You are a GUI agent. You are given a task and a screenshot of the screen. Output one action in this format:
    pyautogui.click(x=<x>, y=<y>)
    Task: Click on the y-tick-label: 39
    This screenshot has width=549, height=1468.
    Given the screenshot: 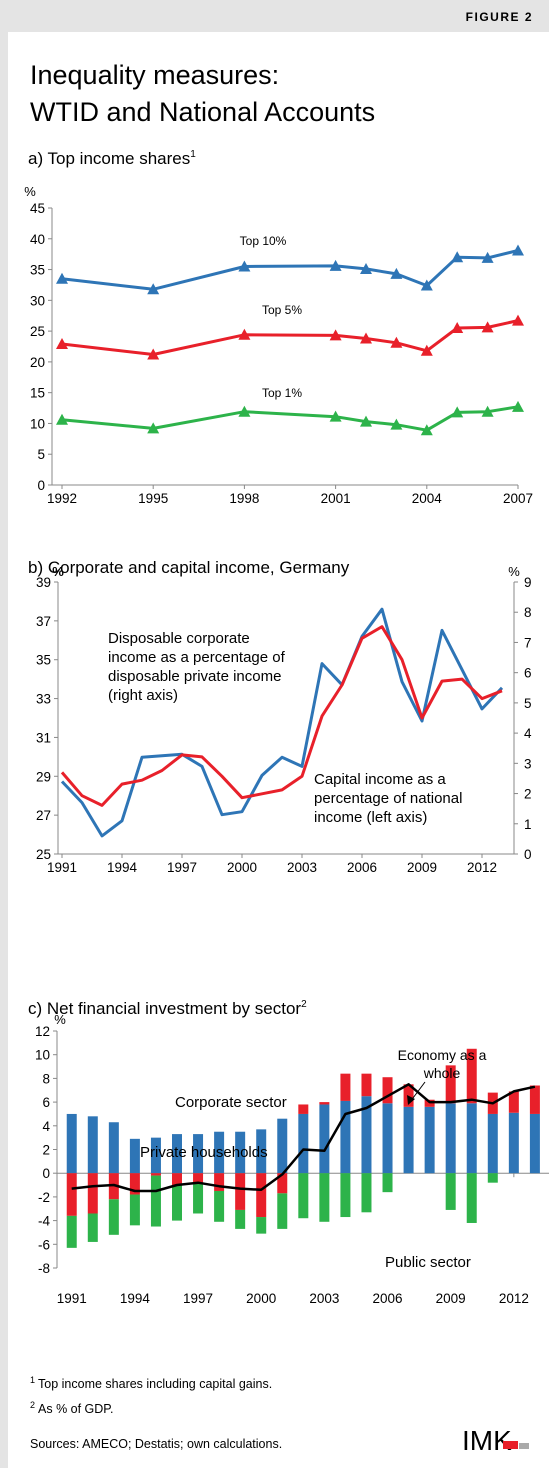 What is the action you would take?
    pyautogui.click(x=43, y=582)
    